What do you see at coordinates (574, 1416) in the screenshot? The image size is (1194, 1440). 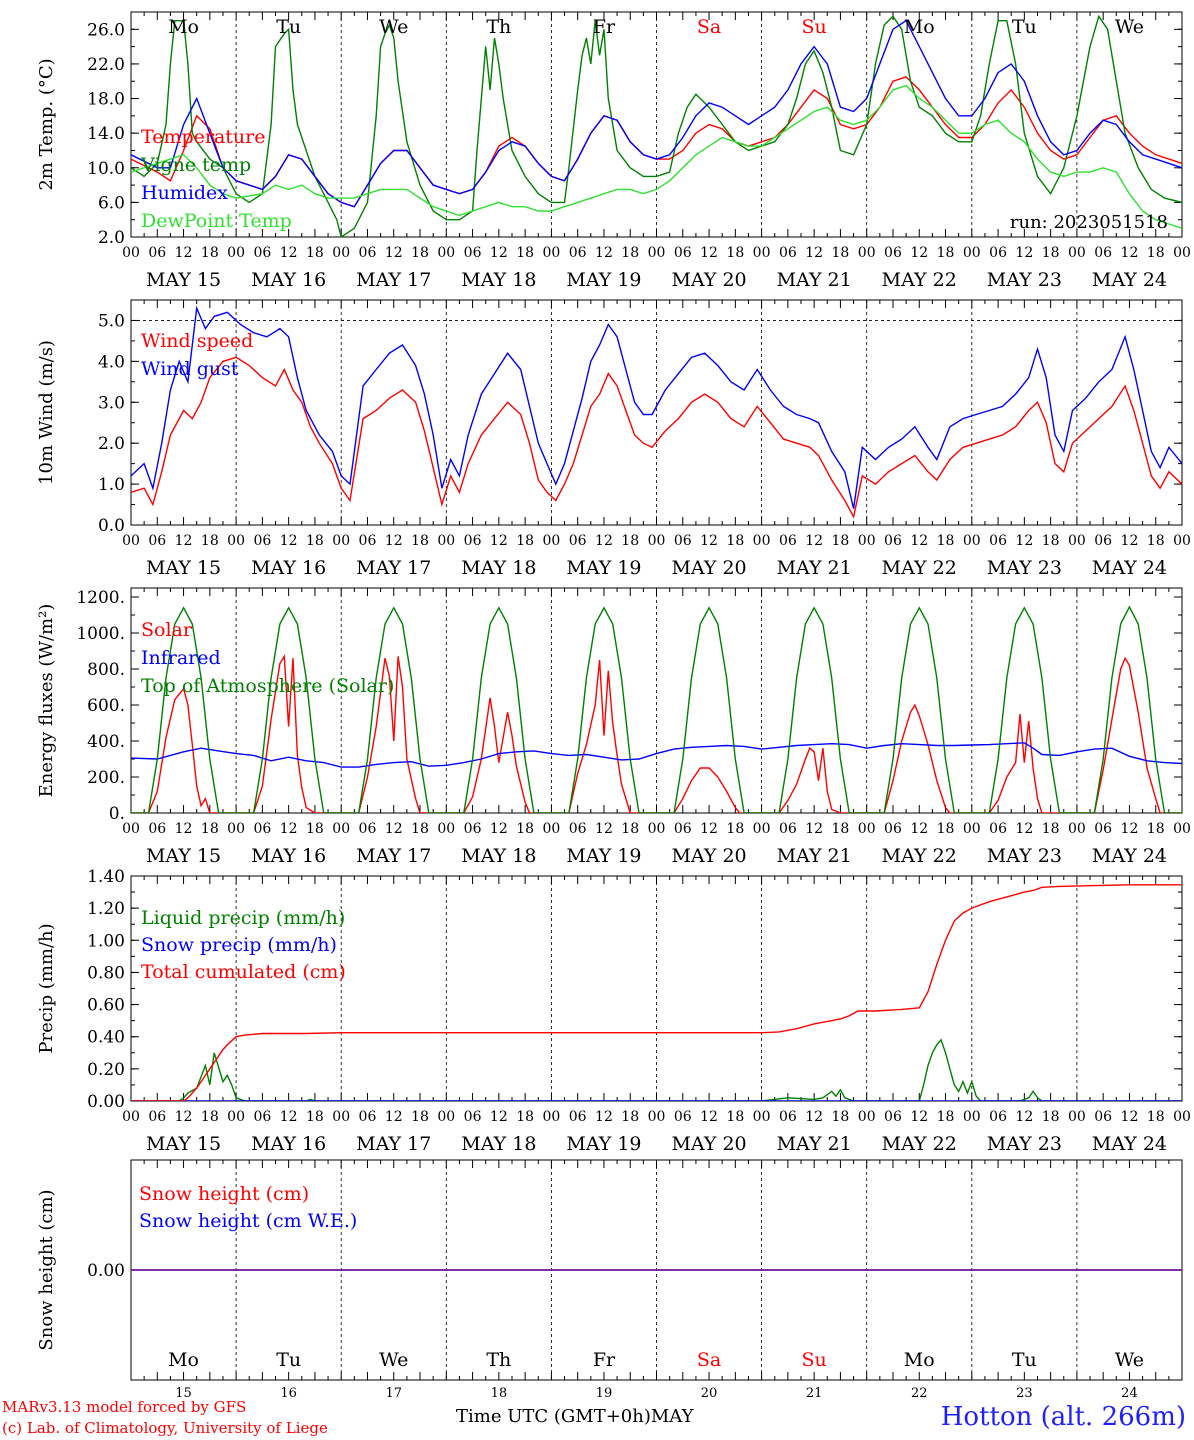 I see `x-axis-title: Time UTC (GMT+0h)MAY` at bounding box center [574, 1416].